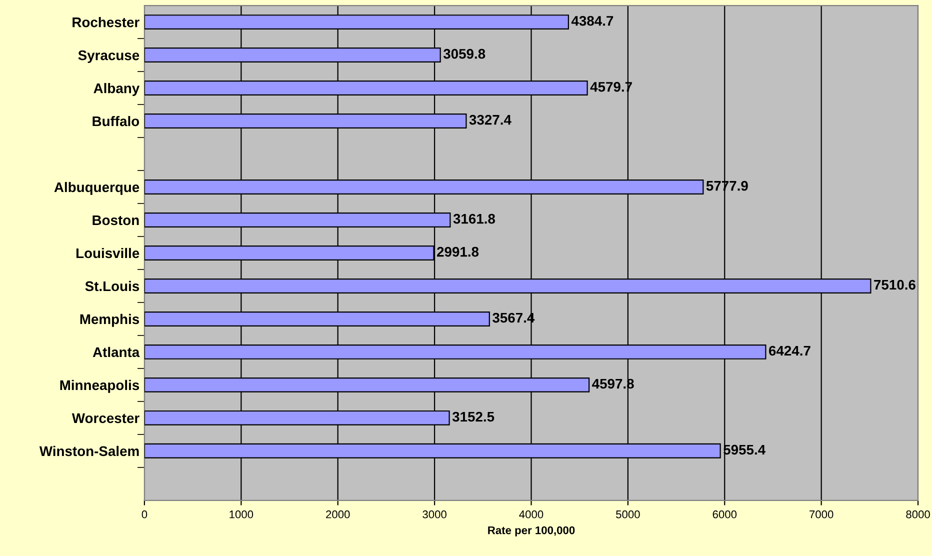 This screenshot has height=556, width=932. Describe the element at coordinates (490, 119) in the screenshot. I see `data-label: 3327.4` at that location.